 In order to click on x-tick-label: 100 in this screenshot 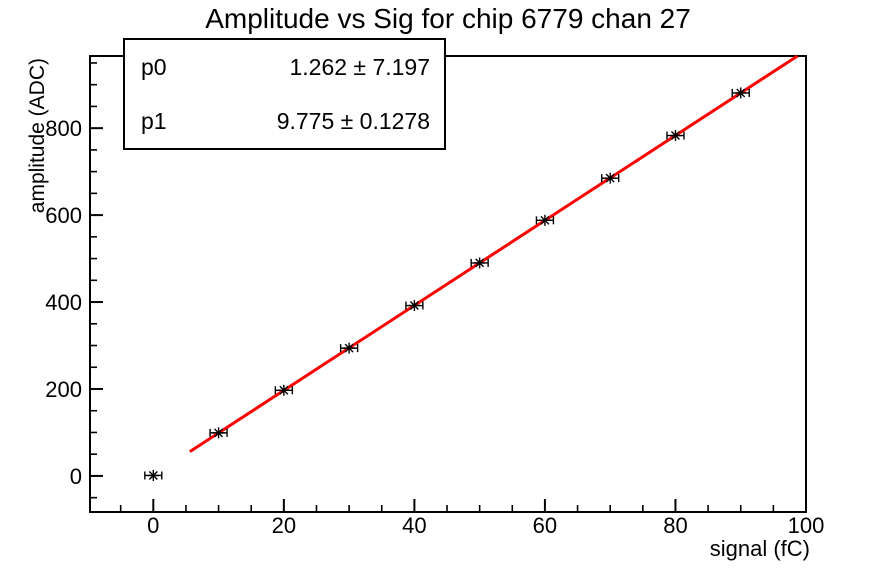, I will do `click(806, 525)`.